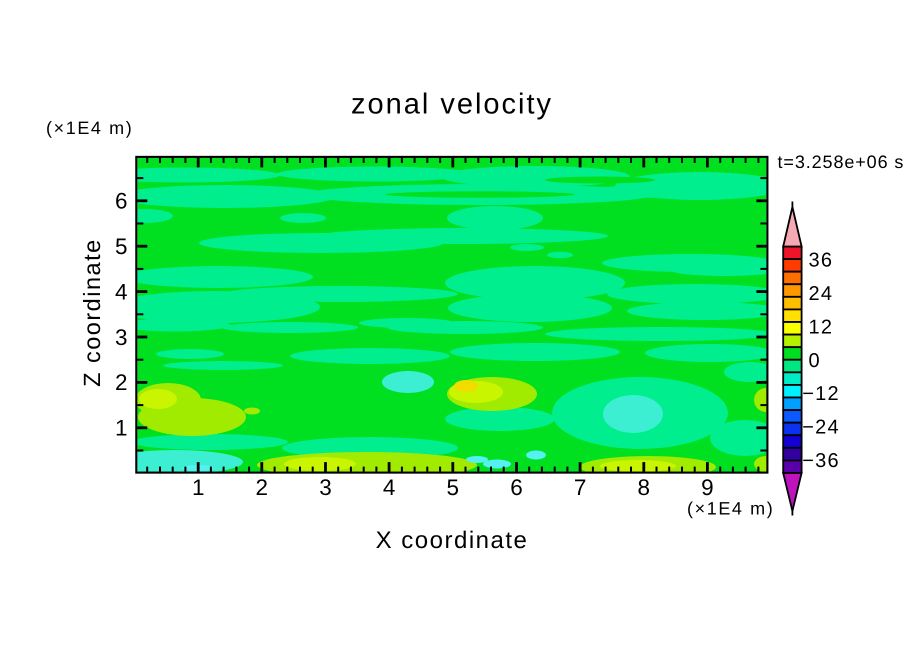 The image size is (904, 654). Describe the element at coordinates (452, 105) in the screenshot. I see `svg-text: zonal velocity` at that location.